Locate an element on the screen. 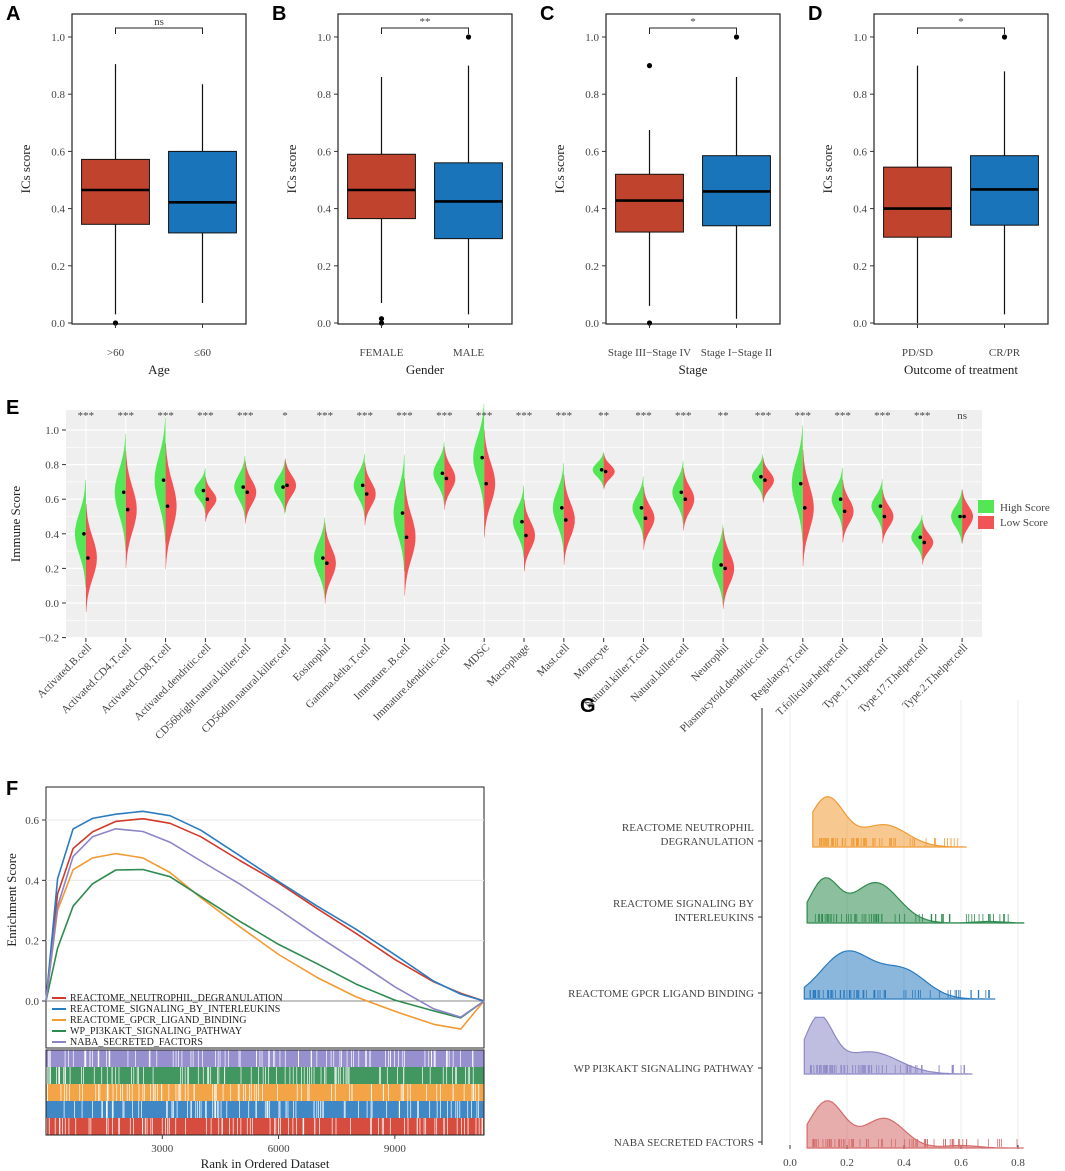  x-tick-label: Immature.dendritic.cell is located at coordinates (411, 682).